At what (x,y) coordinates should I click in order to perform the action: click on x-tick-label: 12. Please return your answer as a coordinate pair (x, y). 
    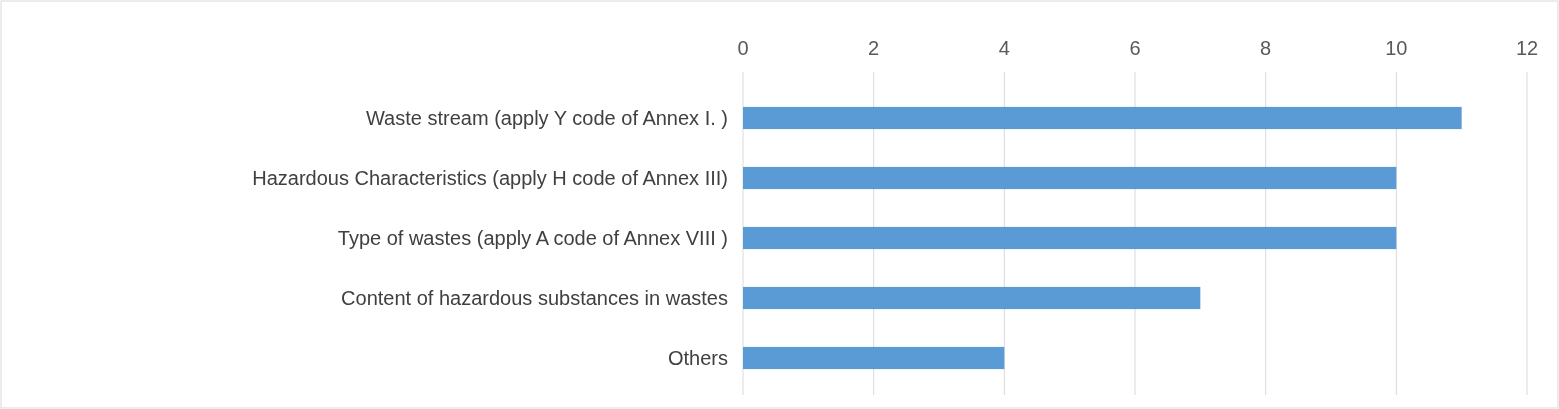
    Looking at the image, I should click on (1527, 48).